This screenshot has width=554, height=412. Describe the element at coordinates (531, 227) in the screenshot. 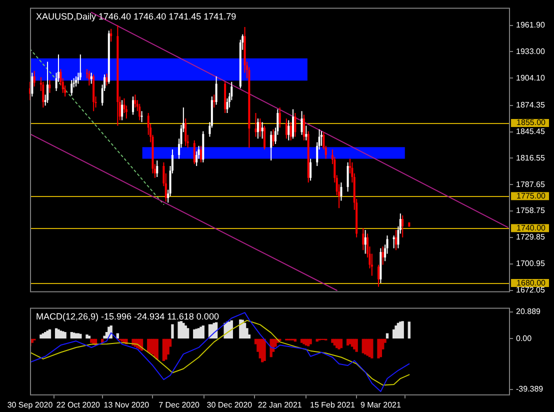

I see `ref-line-label: 1740.00` at that location.